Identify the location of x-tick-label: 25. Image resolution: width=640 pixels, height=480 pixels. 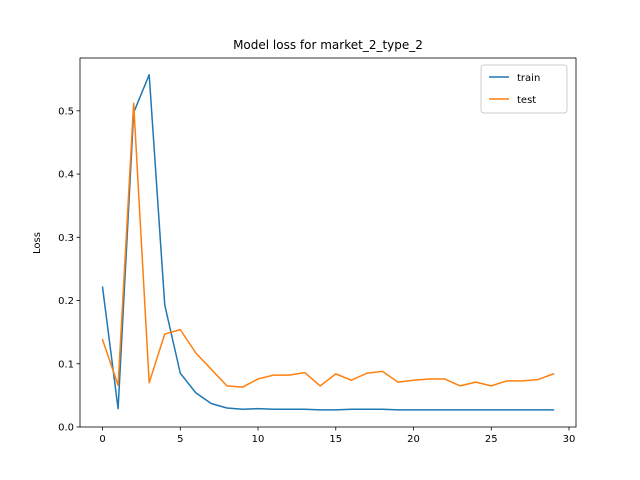
(491, 439).